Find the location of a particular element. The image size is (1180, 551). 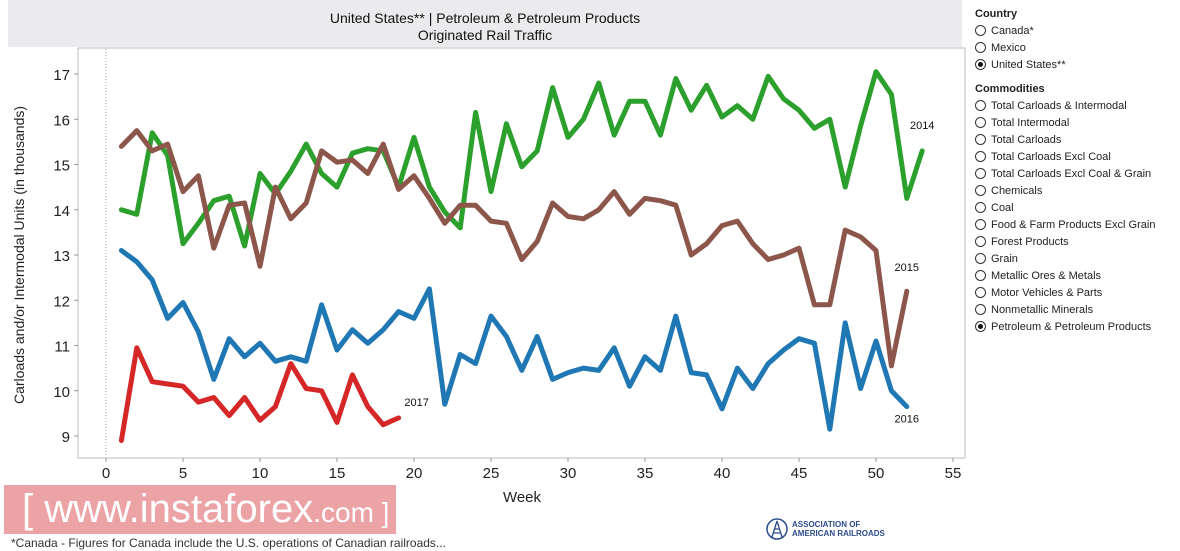

option-label: Canada* is located at coordinates (1012, 30).